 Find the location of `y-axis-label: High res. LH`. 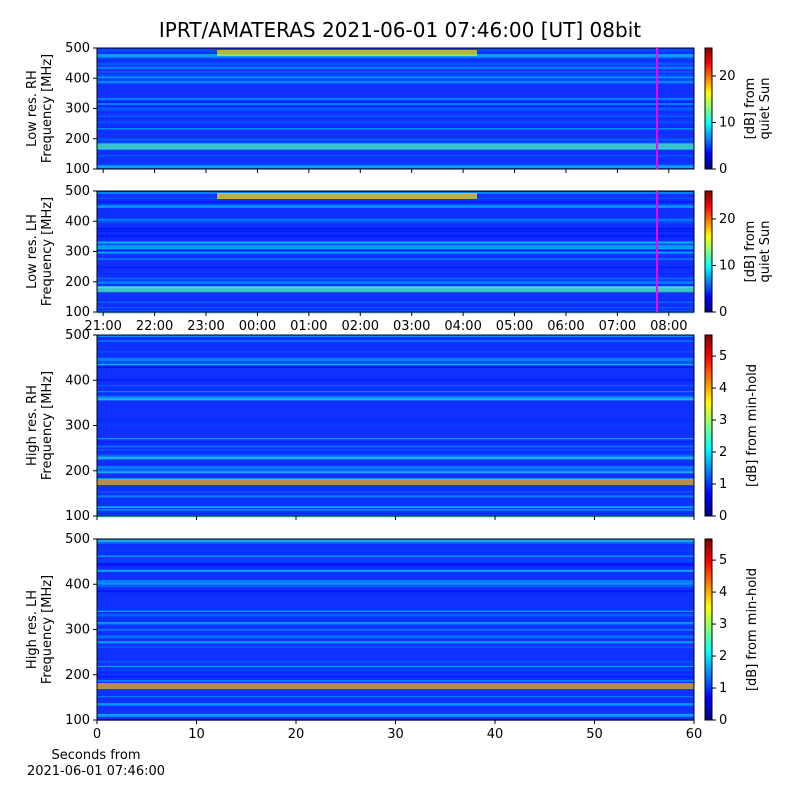

y-axis-label: High res. LH is located at coordinates (32, 629).